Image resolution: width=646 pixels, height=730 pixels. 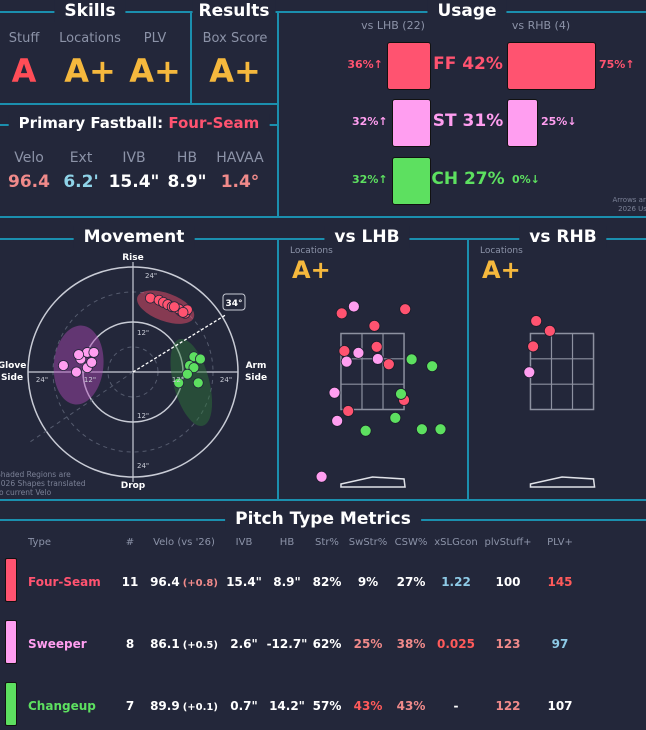 I want to click on xslg-cell: -, so click(x=456, y=706).